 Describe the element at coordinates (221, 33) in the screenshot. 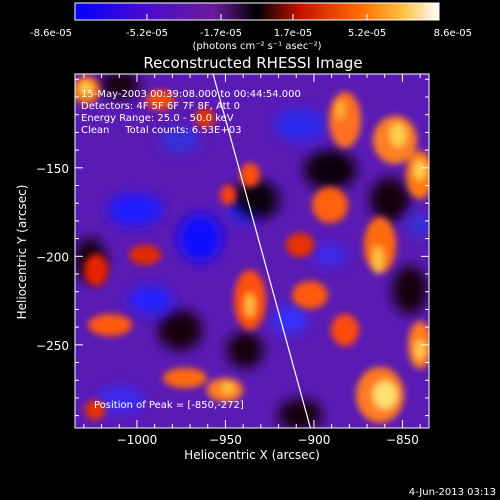

I see `colorbar-tick-label: -1.7e-05` at that location.